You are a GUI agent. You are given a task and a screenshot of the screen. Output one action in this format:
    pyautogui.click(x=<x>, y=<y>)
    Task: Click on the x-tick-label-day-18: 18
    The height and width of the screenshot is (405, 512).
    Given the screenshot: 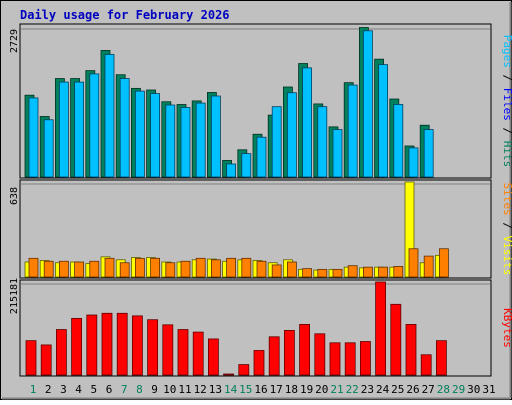 What is the action you would take?
    pyautogui.click(x=291, y=389)
    